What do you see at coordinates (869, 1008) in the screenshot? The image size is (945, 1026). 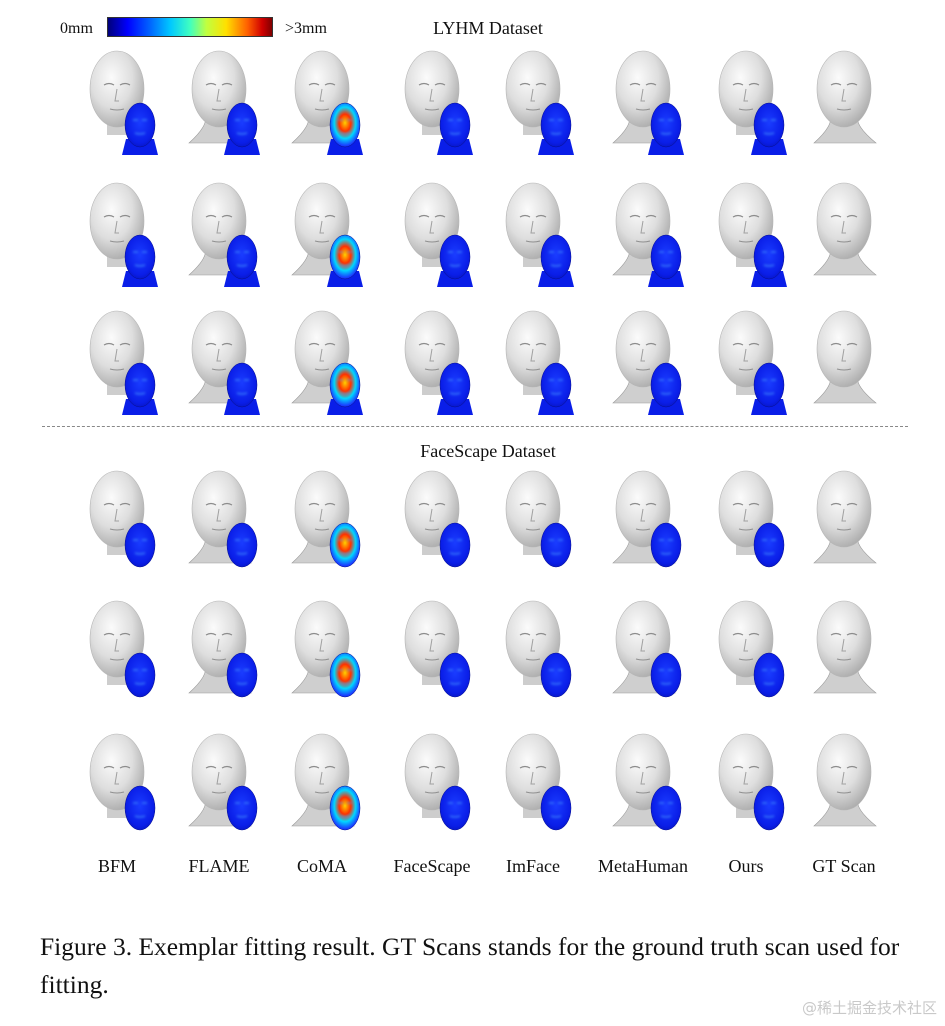 I see `watermark: @稀土掘金技术社区` at bounding box center [869, 1008].